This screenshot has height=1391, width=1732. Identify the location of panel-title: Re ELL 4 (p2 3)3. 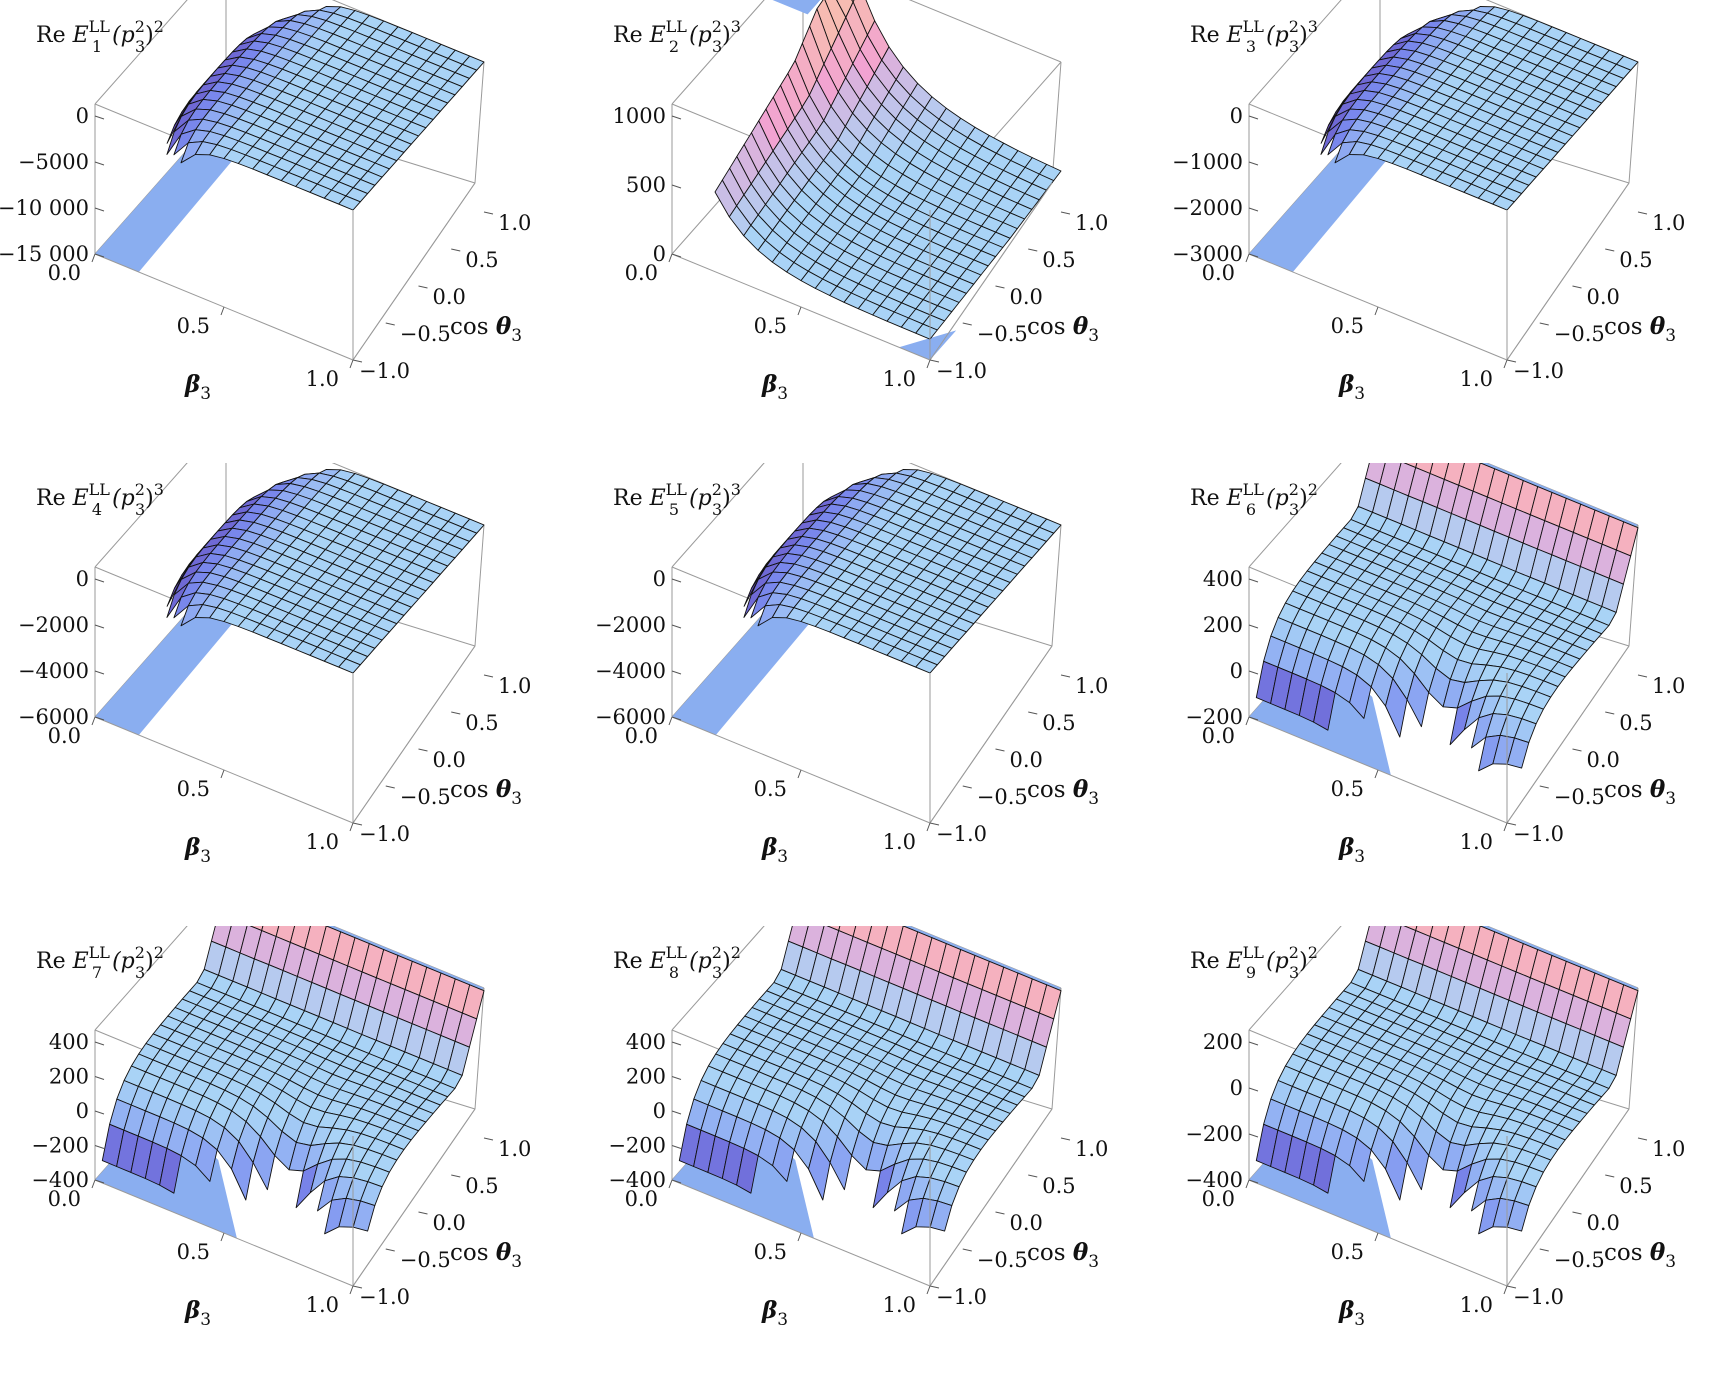
(100, 499).